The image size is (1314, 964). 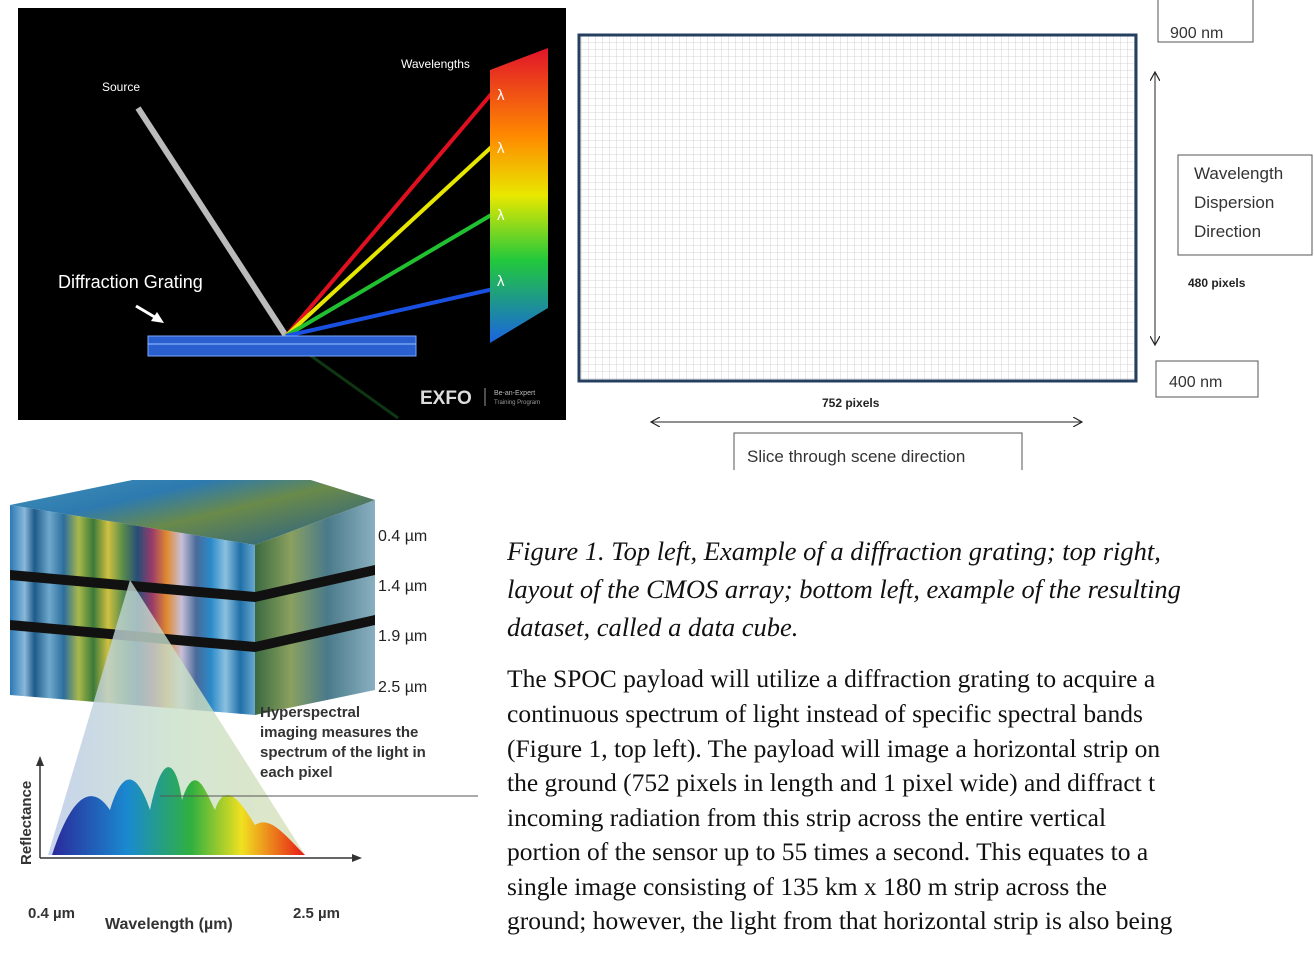 I want to click on bottom-wavelength: 400 nm, so click(x=1195, y=382).